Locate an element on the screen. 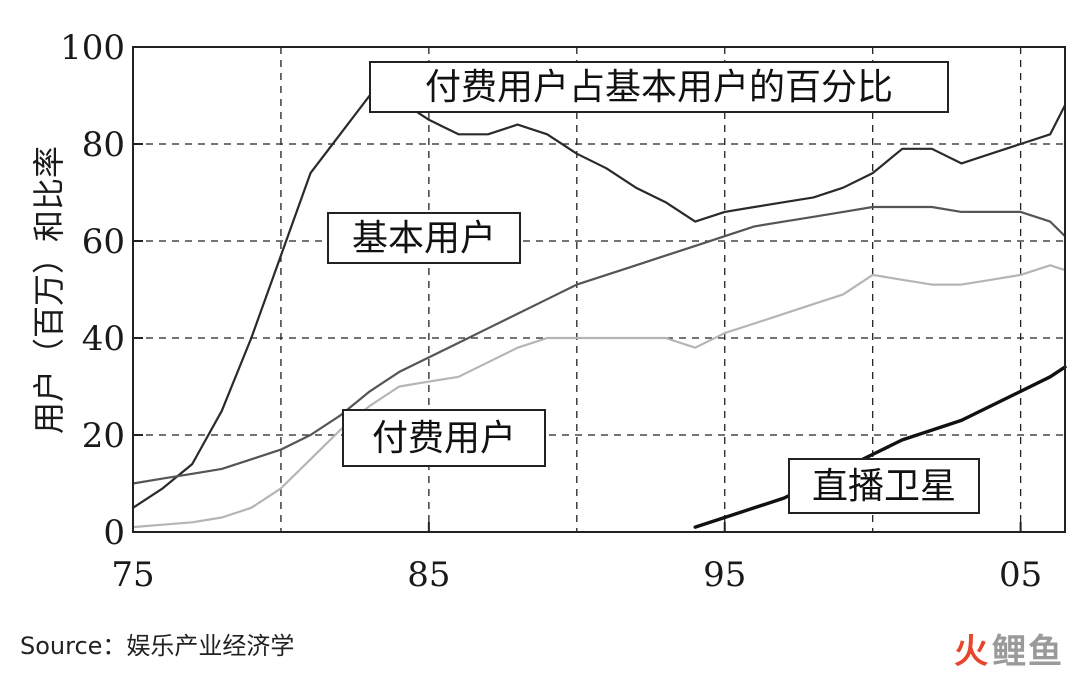  annotation-label-2: 基本用户 is located at coordinates (424, 238).